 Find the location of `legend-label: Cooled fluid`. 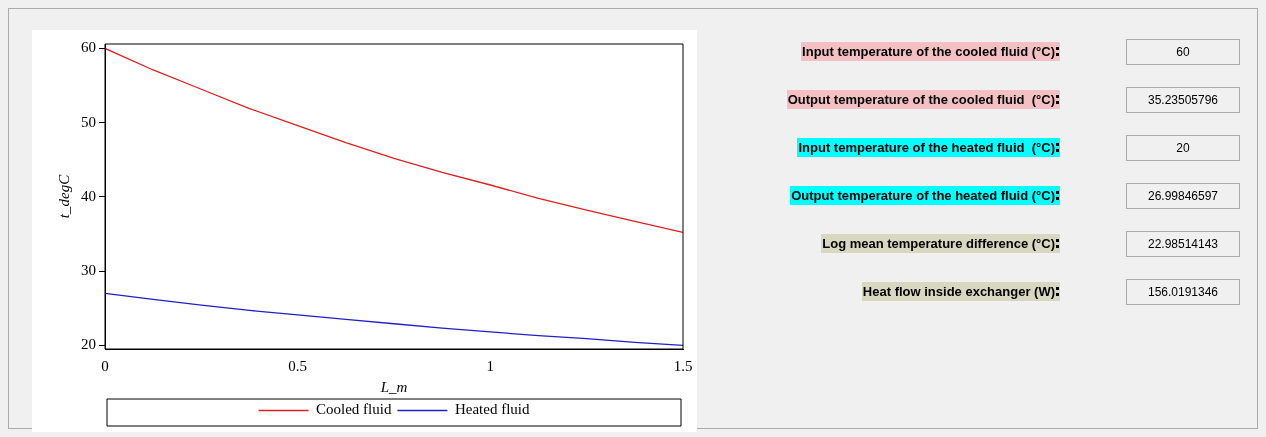

legend-label: Cooled fluid is located at coordinates (354, 409).